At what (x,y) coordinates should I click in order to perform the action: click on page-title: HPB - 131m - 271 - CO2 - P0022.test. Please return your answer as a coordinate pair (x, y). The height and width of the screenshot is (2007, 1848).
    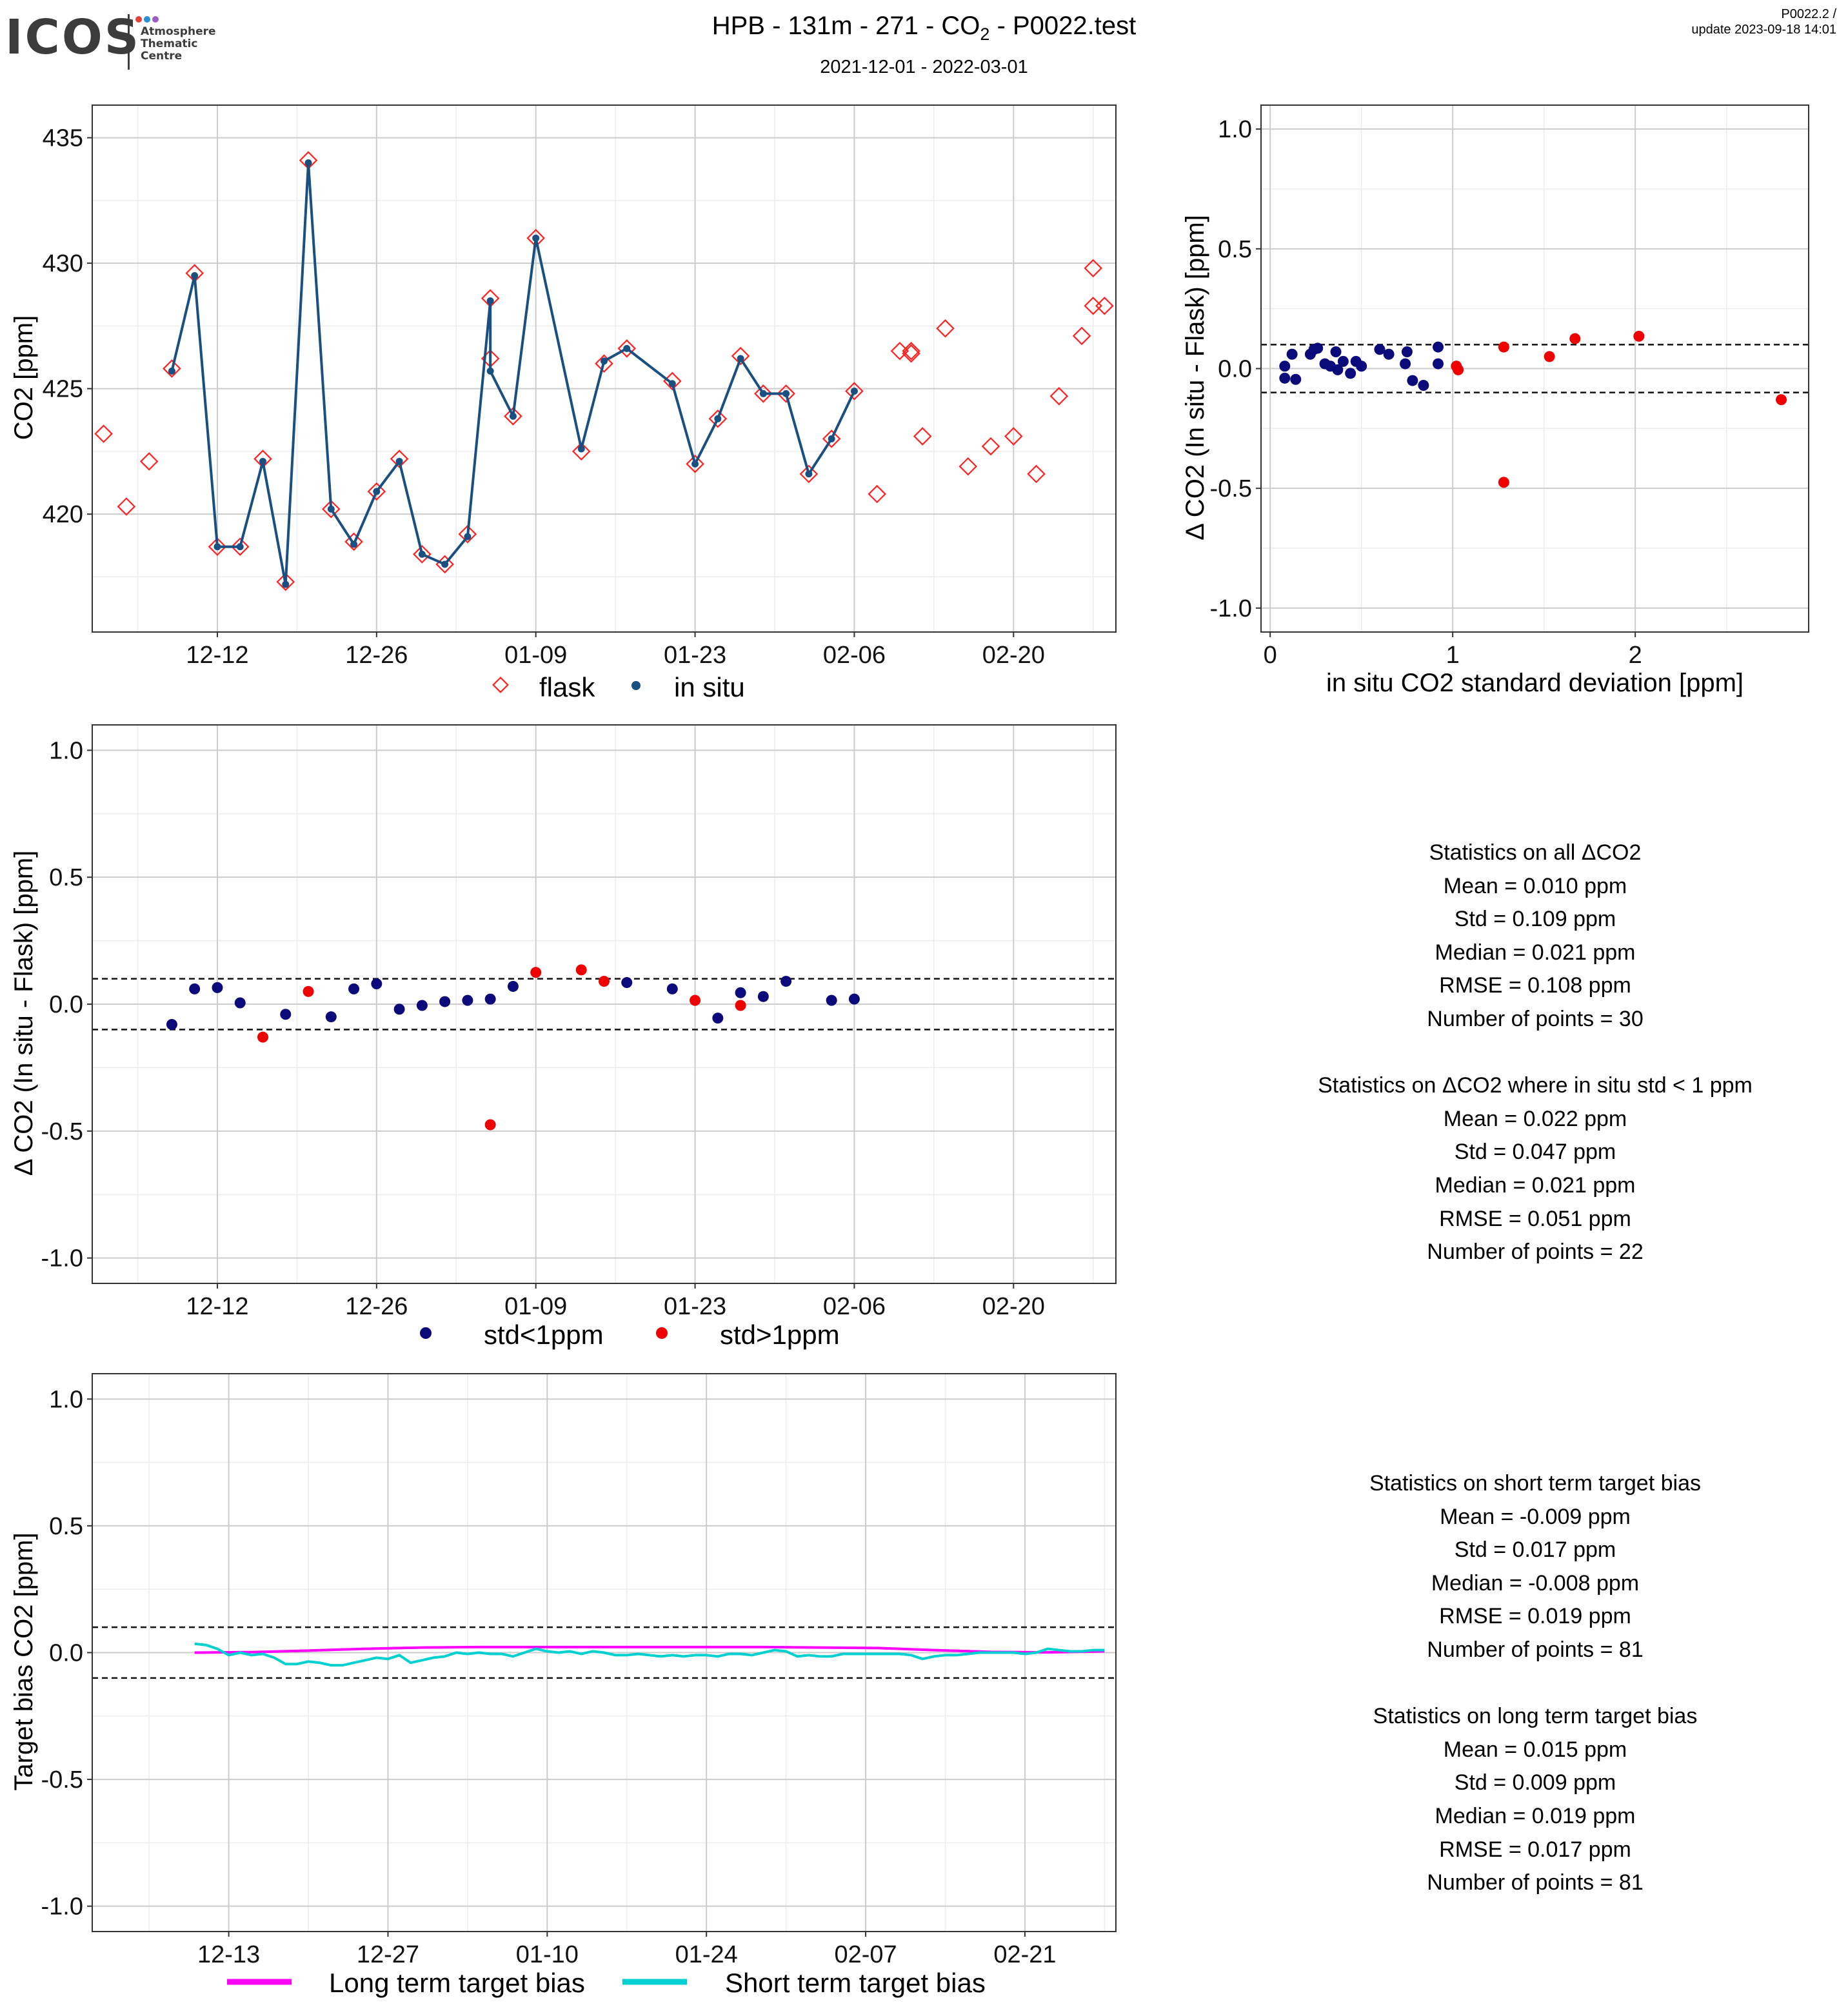
    Looking at the image, I should click on (924, 28).